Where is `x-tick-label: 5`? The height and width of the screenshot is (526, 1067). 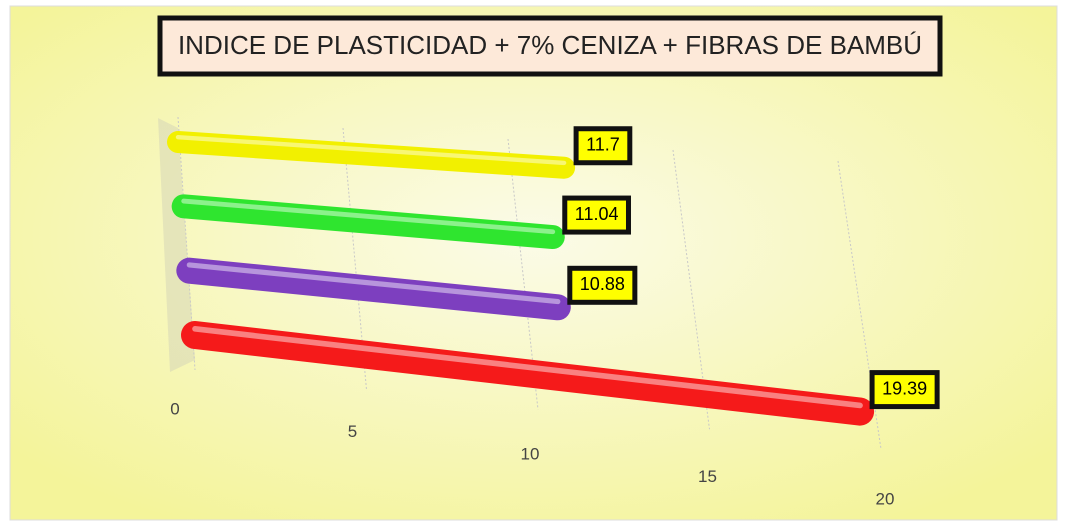 x-tick-label: 5 is located at coordinates (352, 431).